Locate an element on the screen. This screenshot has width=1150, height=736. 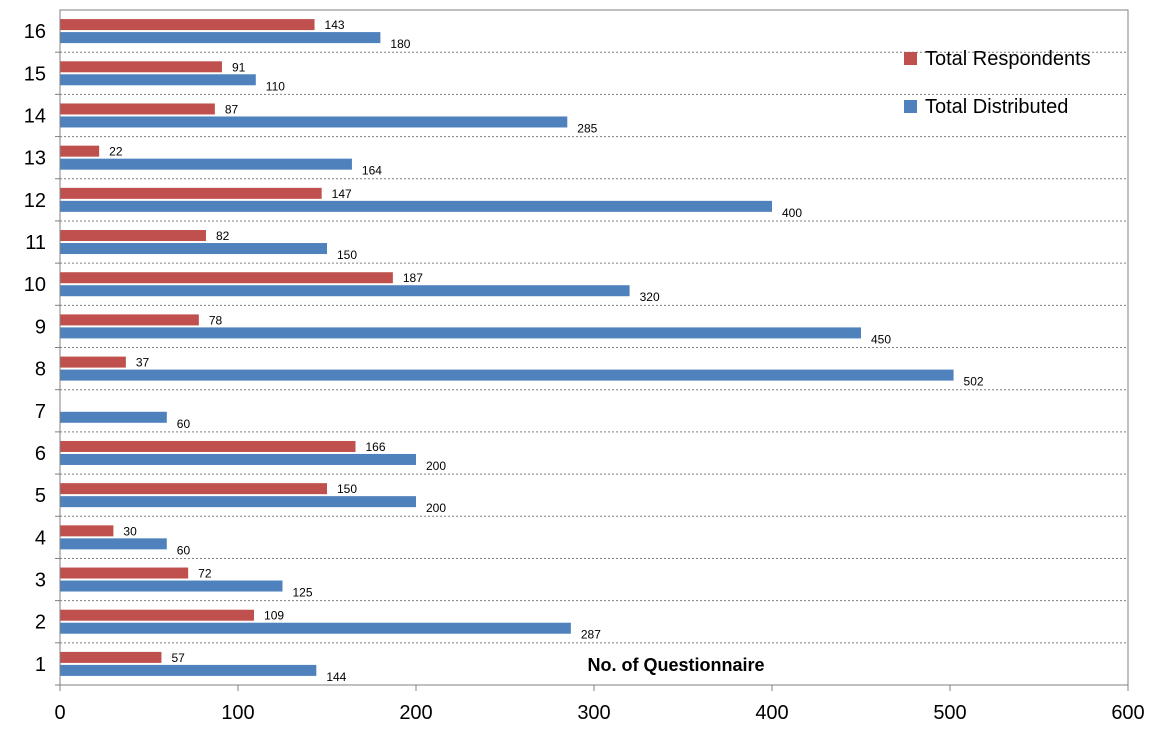
x-tick-label: 300 is located at coordinates (593, 713).